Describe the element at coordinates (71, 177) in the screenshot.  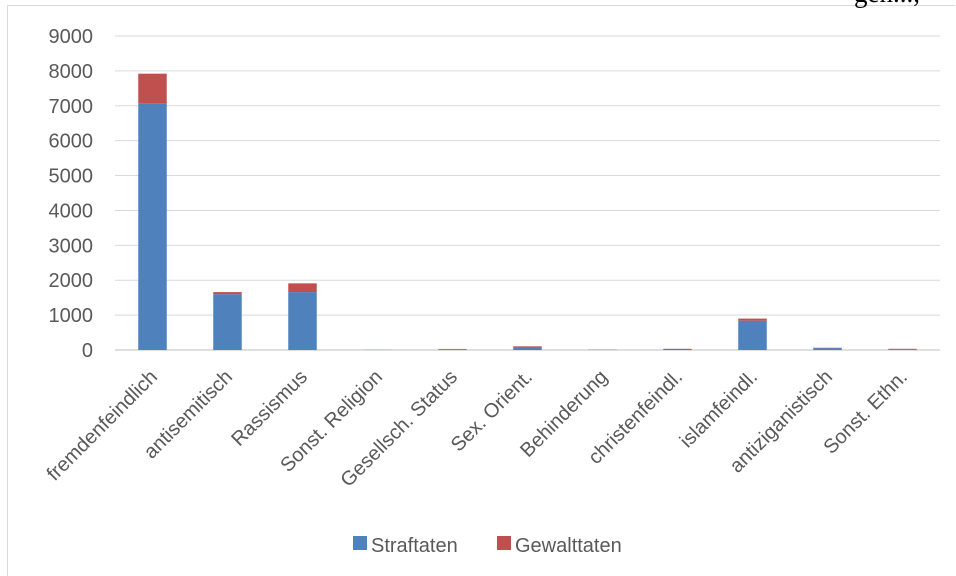
I see `y-tick-label: 5000` at that location.